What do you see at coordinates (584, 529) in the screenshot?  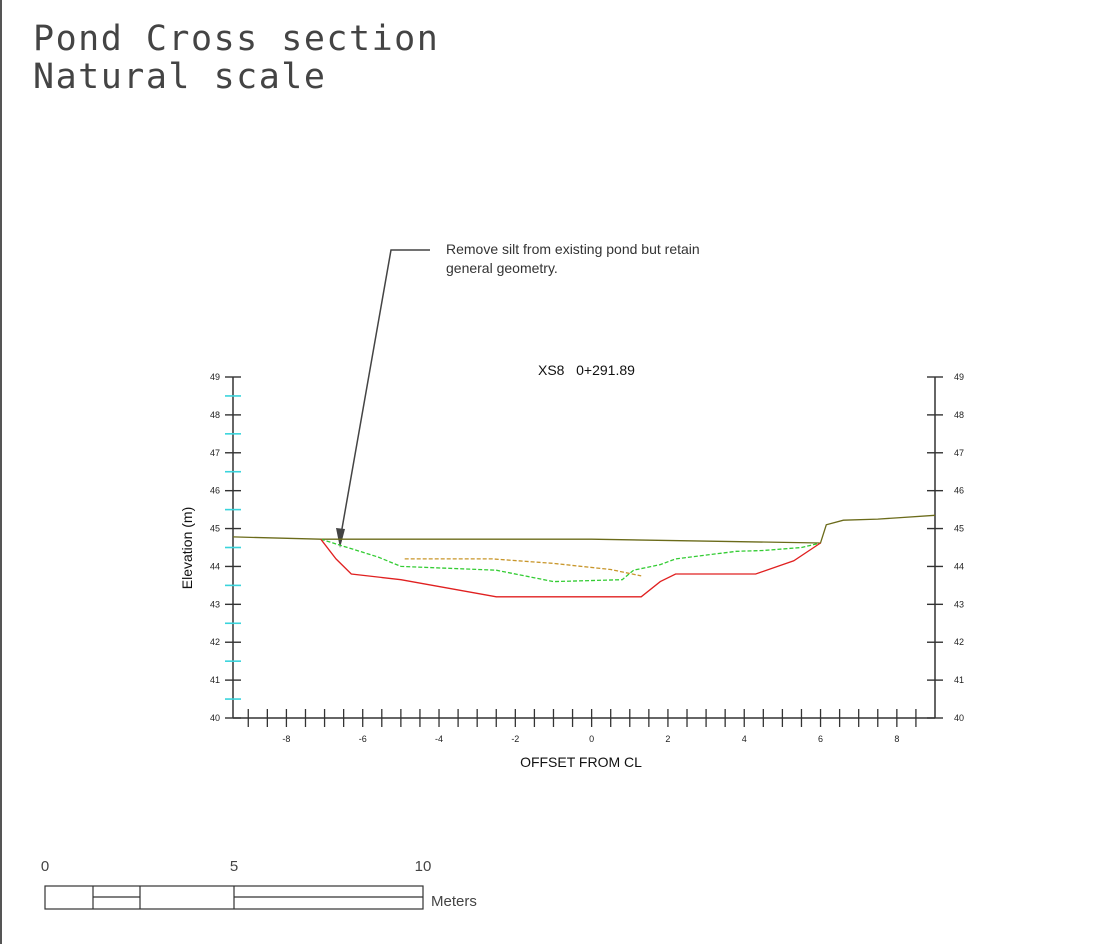 I see `series-original-ground` at bounding box center [584, 529].